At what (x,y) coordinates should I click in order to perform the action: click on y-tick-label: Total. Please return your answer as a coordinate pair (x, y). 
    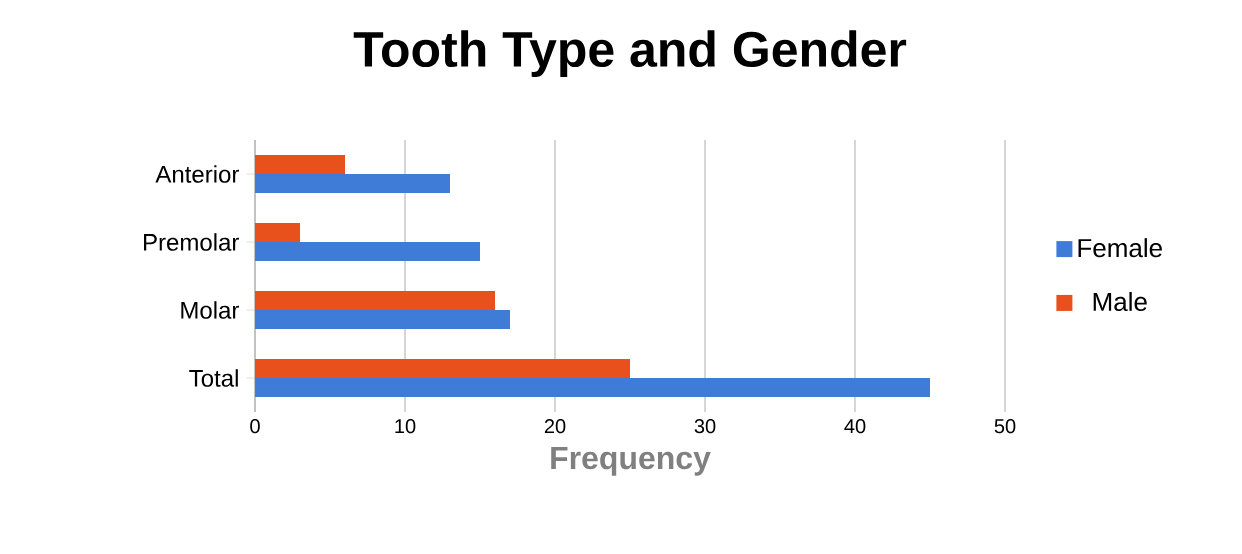
    Looking at the image, I should click on (213, 378).